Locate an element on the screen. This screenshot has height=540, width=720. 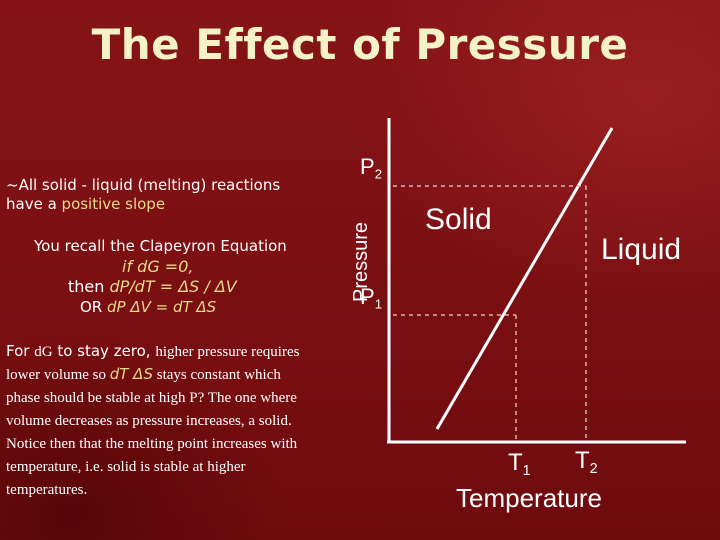
melting-curve is located at coordinates (524, 278).